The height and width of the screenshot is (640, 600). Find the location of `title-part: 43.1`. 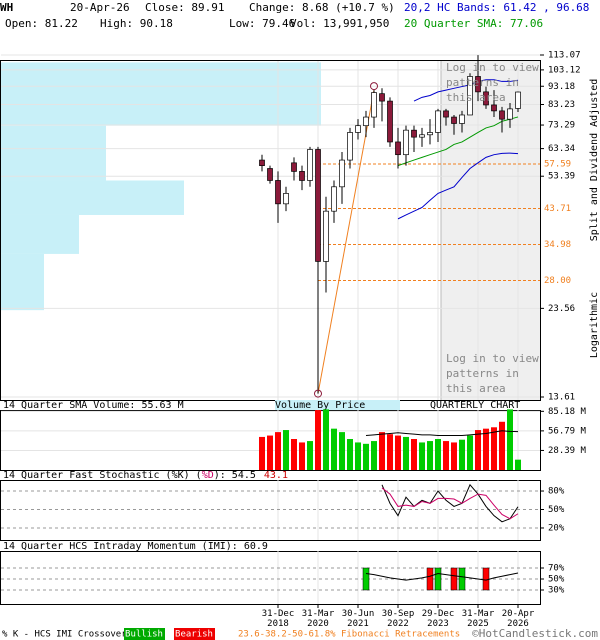

title-part: 43.1 is located at coordinates (276, 475).